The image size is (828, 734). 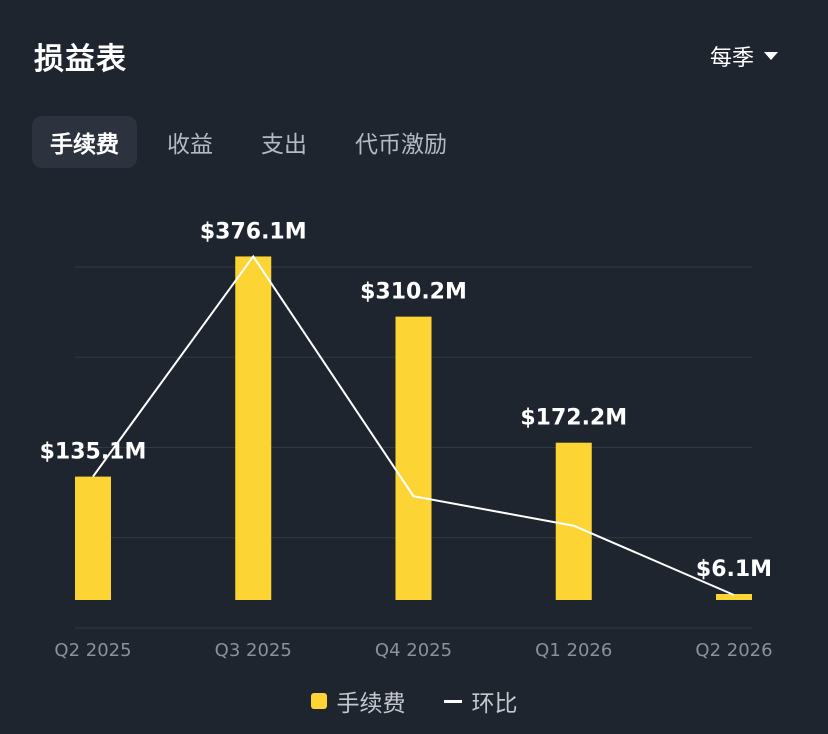 I want to click on caret-down-icon, so click(x=771, y=56).